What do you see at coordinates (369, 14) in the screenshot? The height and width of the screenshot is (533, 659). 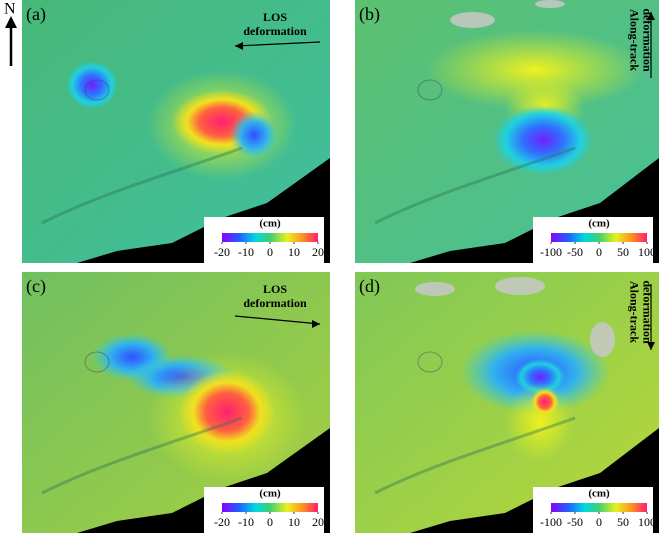 I see `panel-label: (b)` at bounding box center [369, 14].